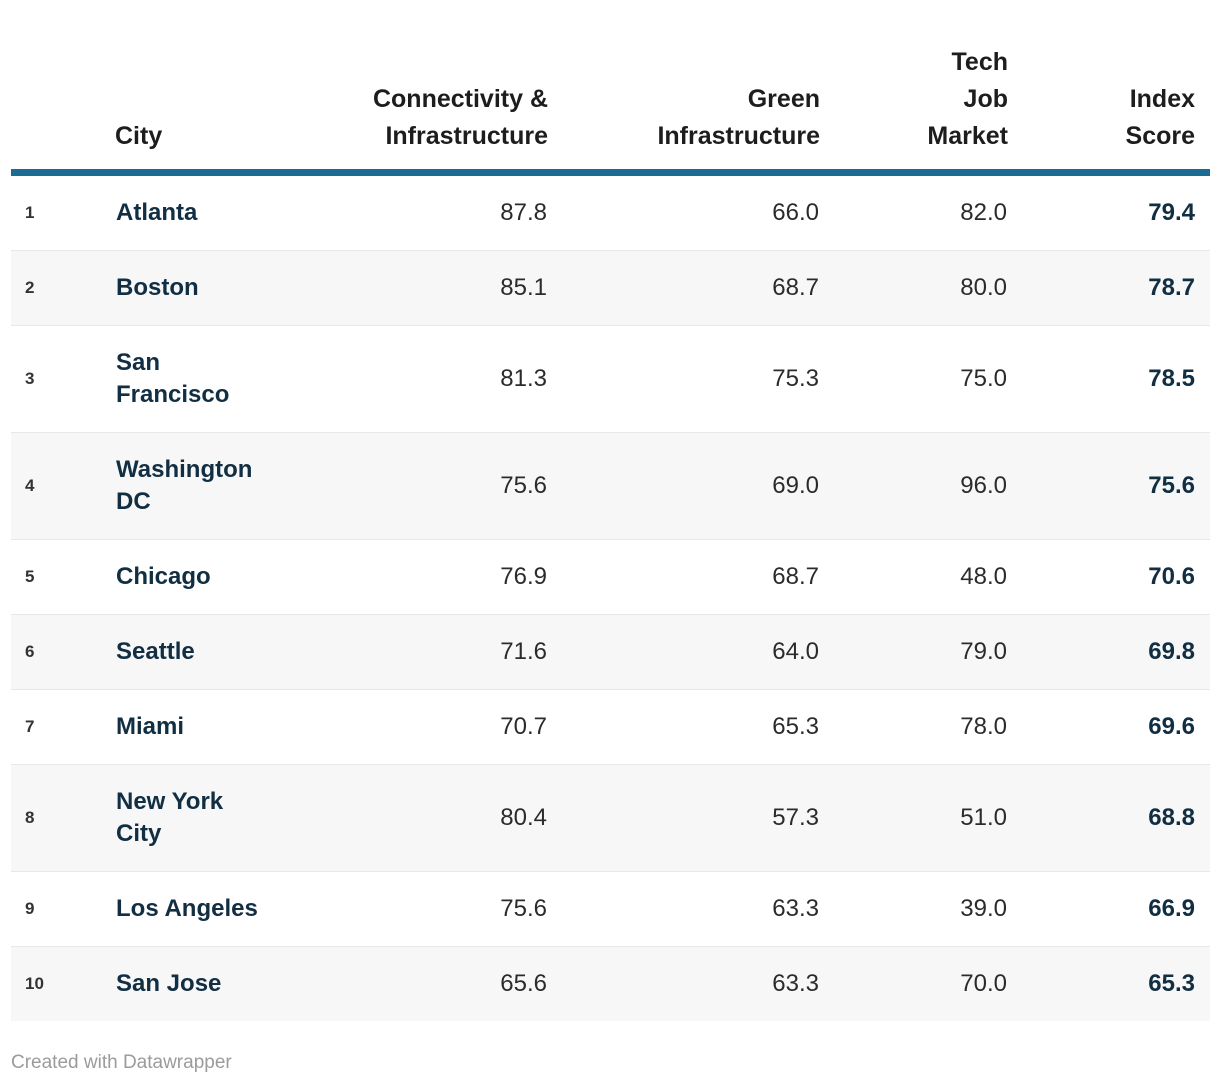  What do you see at coordinates (139, 833) in the screenshot?
I see `city-name-line2: City` at bounding box center [139, 833].